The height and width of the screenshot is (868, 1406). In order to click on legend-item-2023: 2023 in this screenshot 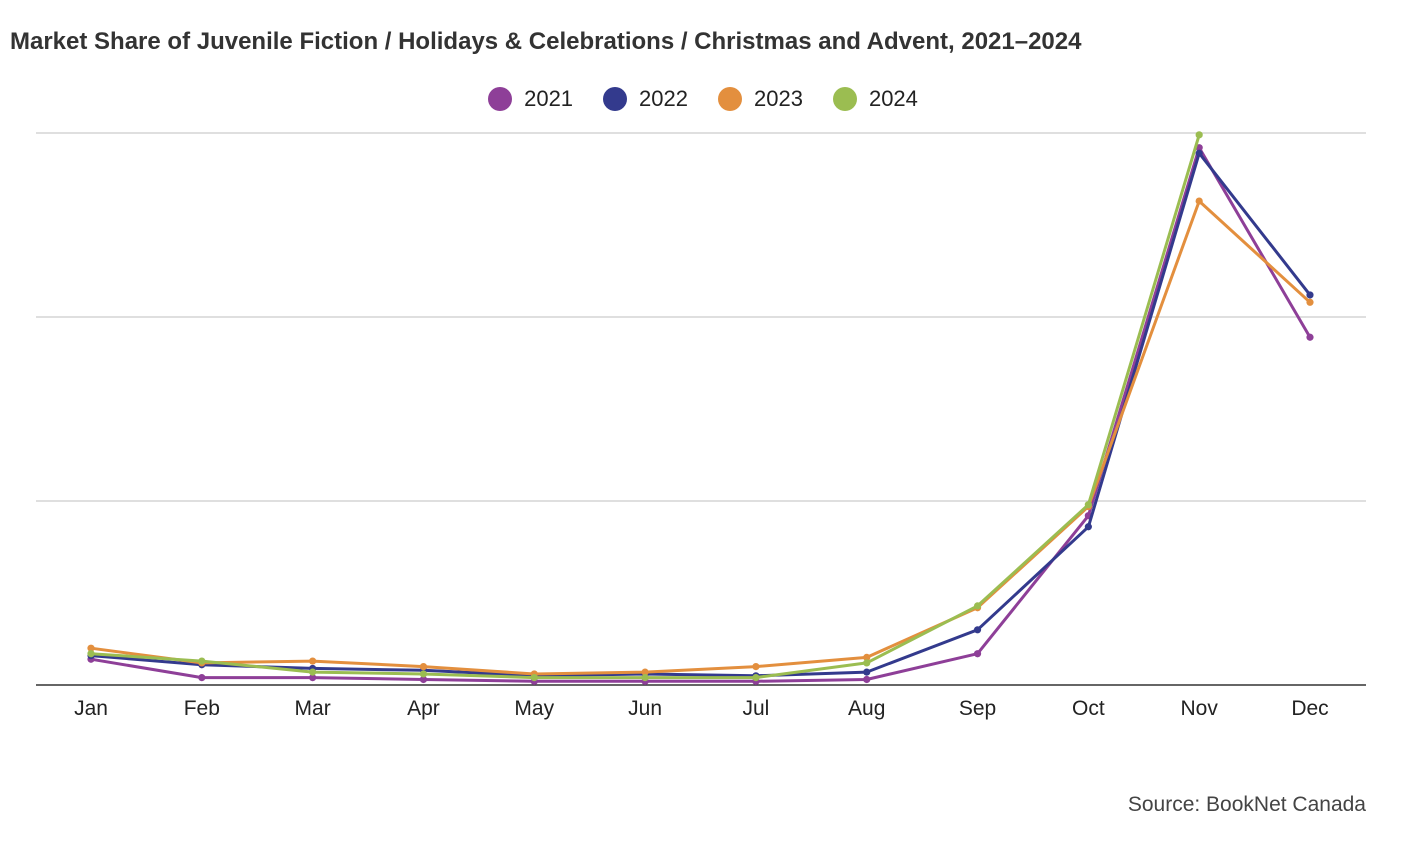, I will do `click(760, 99)`.